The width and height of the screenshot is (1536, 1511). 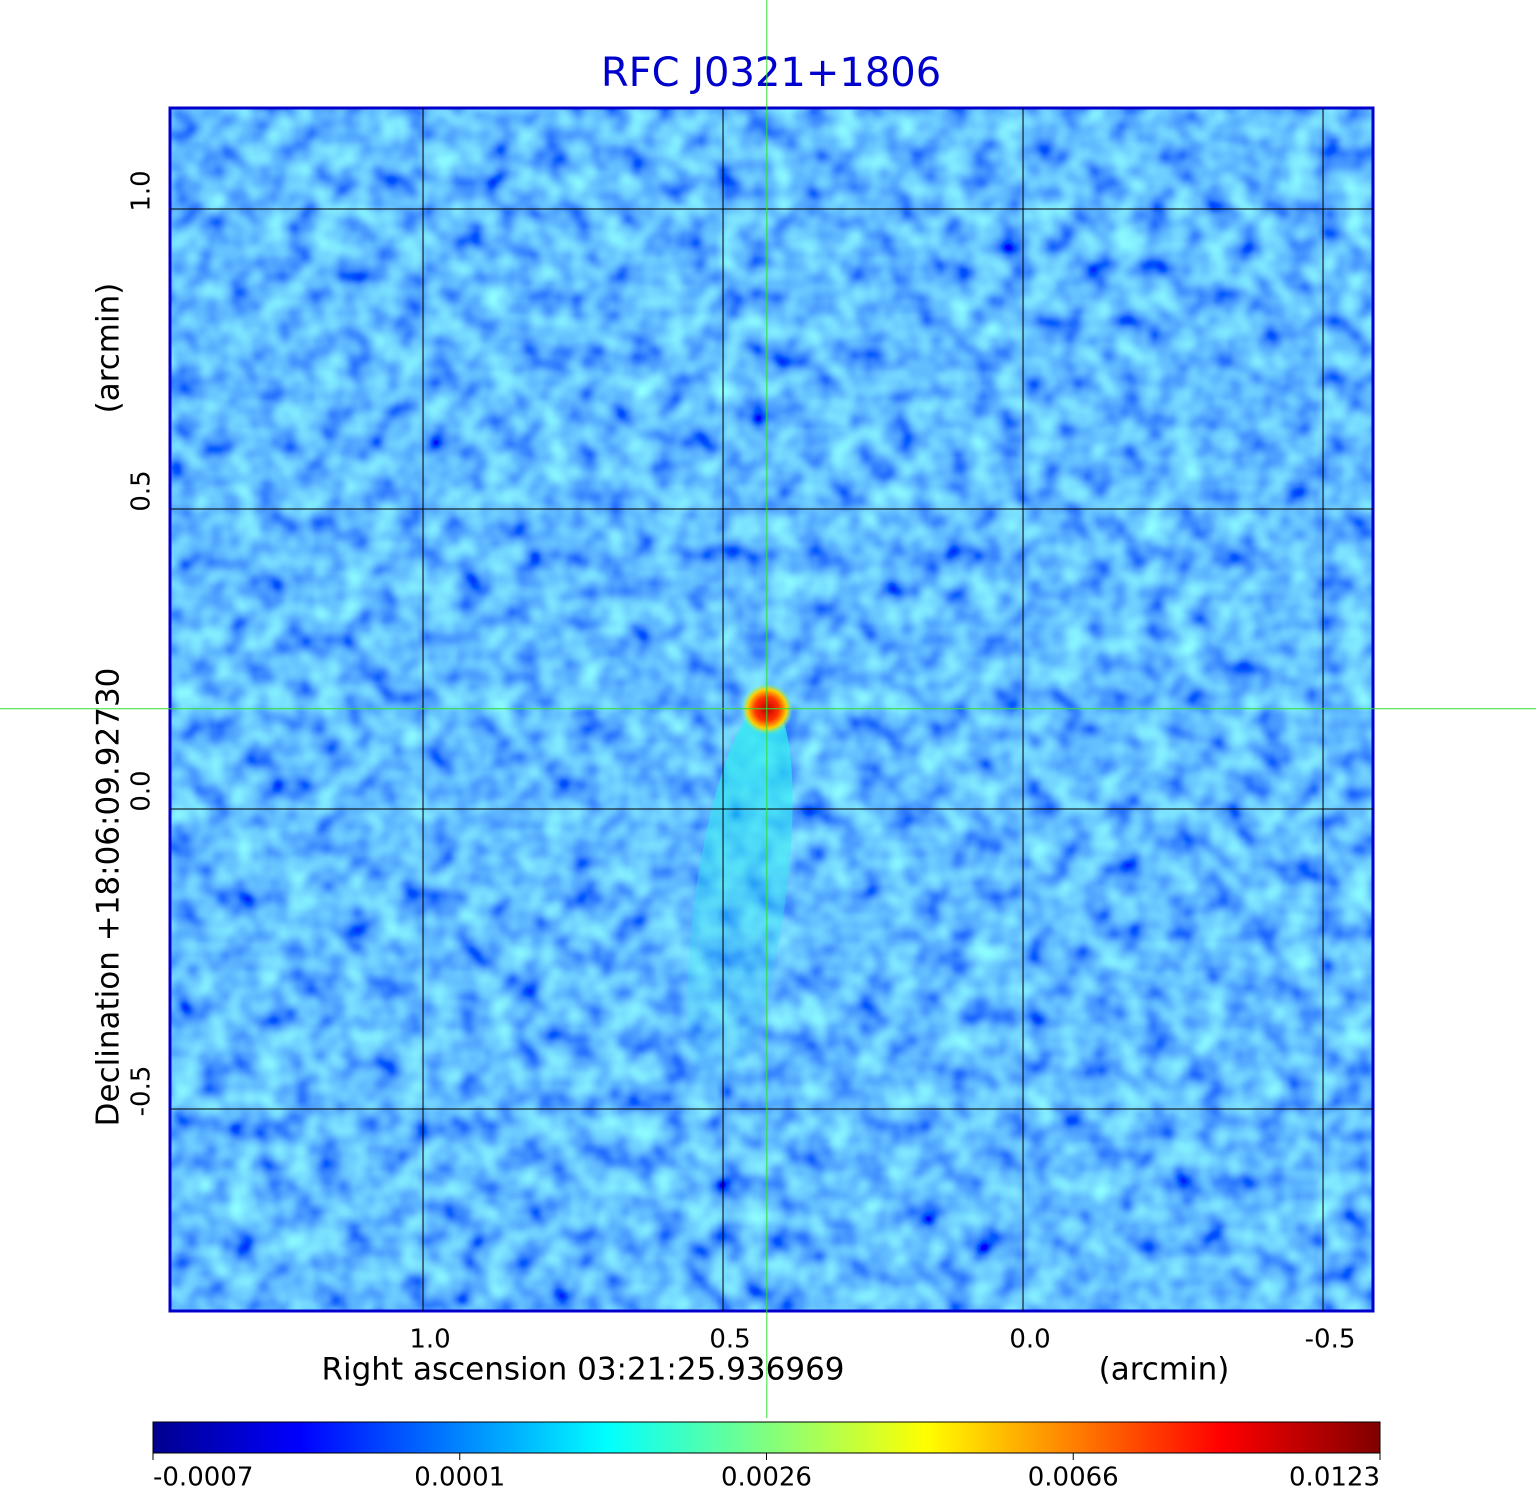 I want to click on chart-title: RFC J0321+1806, so click(x=771, y=73).